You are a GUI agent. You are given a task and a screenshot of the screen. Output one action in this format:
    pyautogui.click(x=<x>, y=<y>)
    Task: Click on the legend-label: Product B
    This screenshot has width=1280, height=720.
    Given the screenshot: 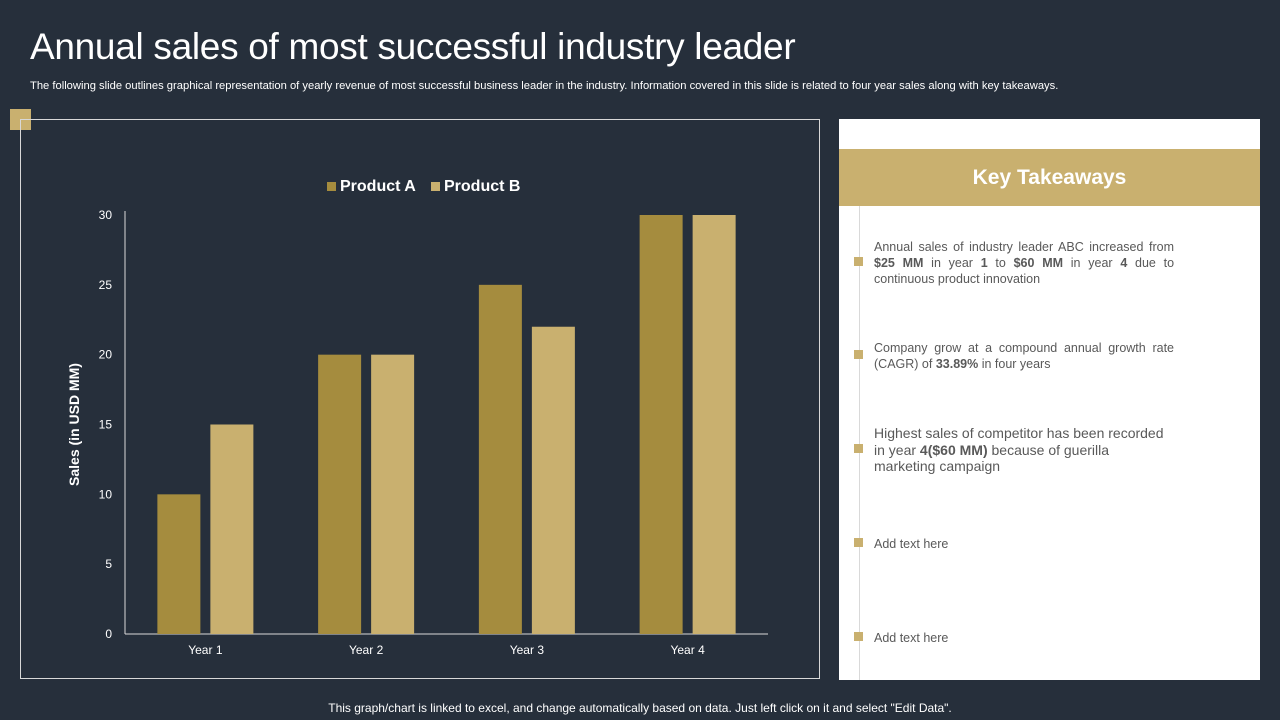 What is the action you would take?
    pyautogui.click(x=482, y=186)
    